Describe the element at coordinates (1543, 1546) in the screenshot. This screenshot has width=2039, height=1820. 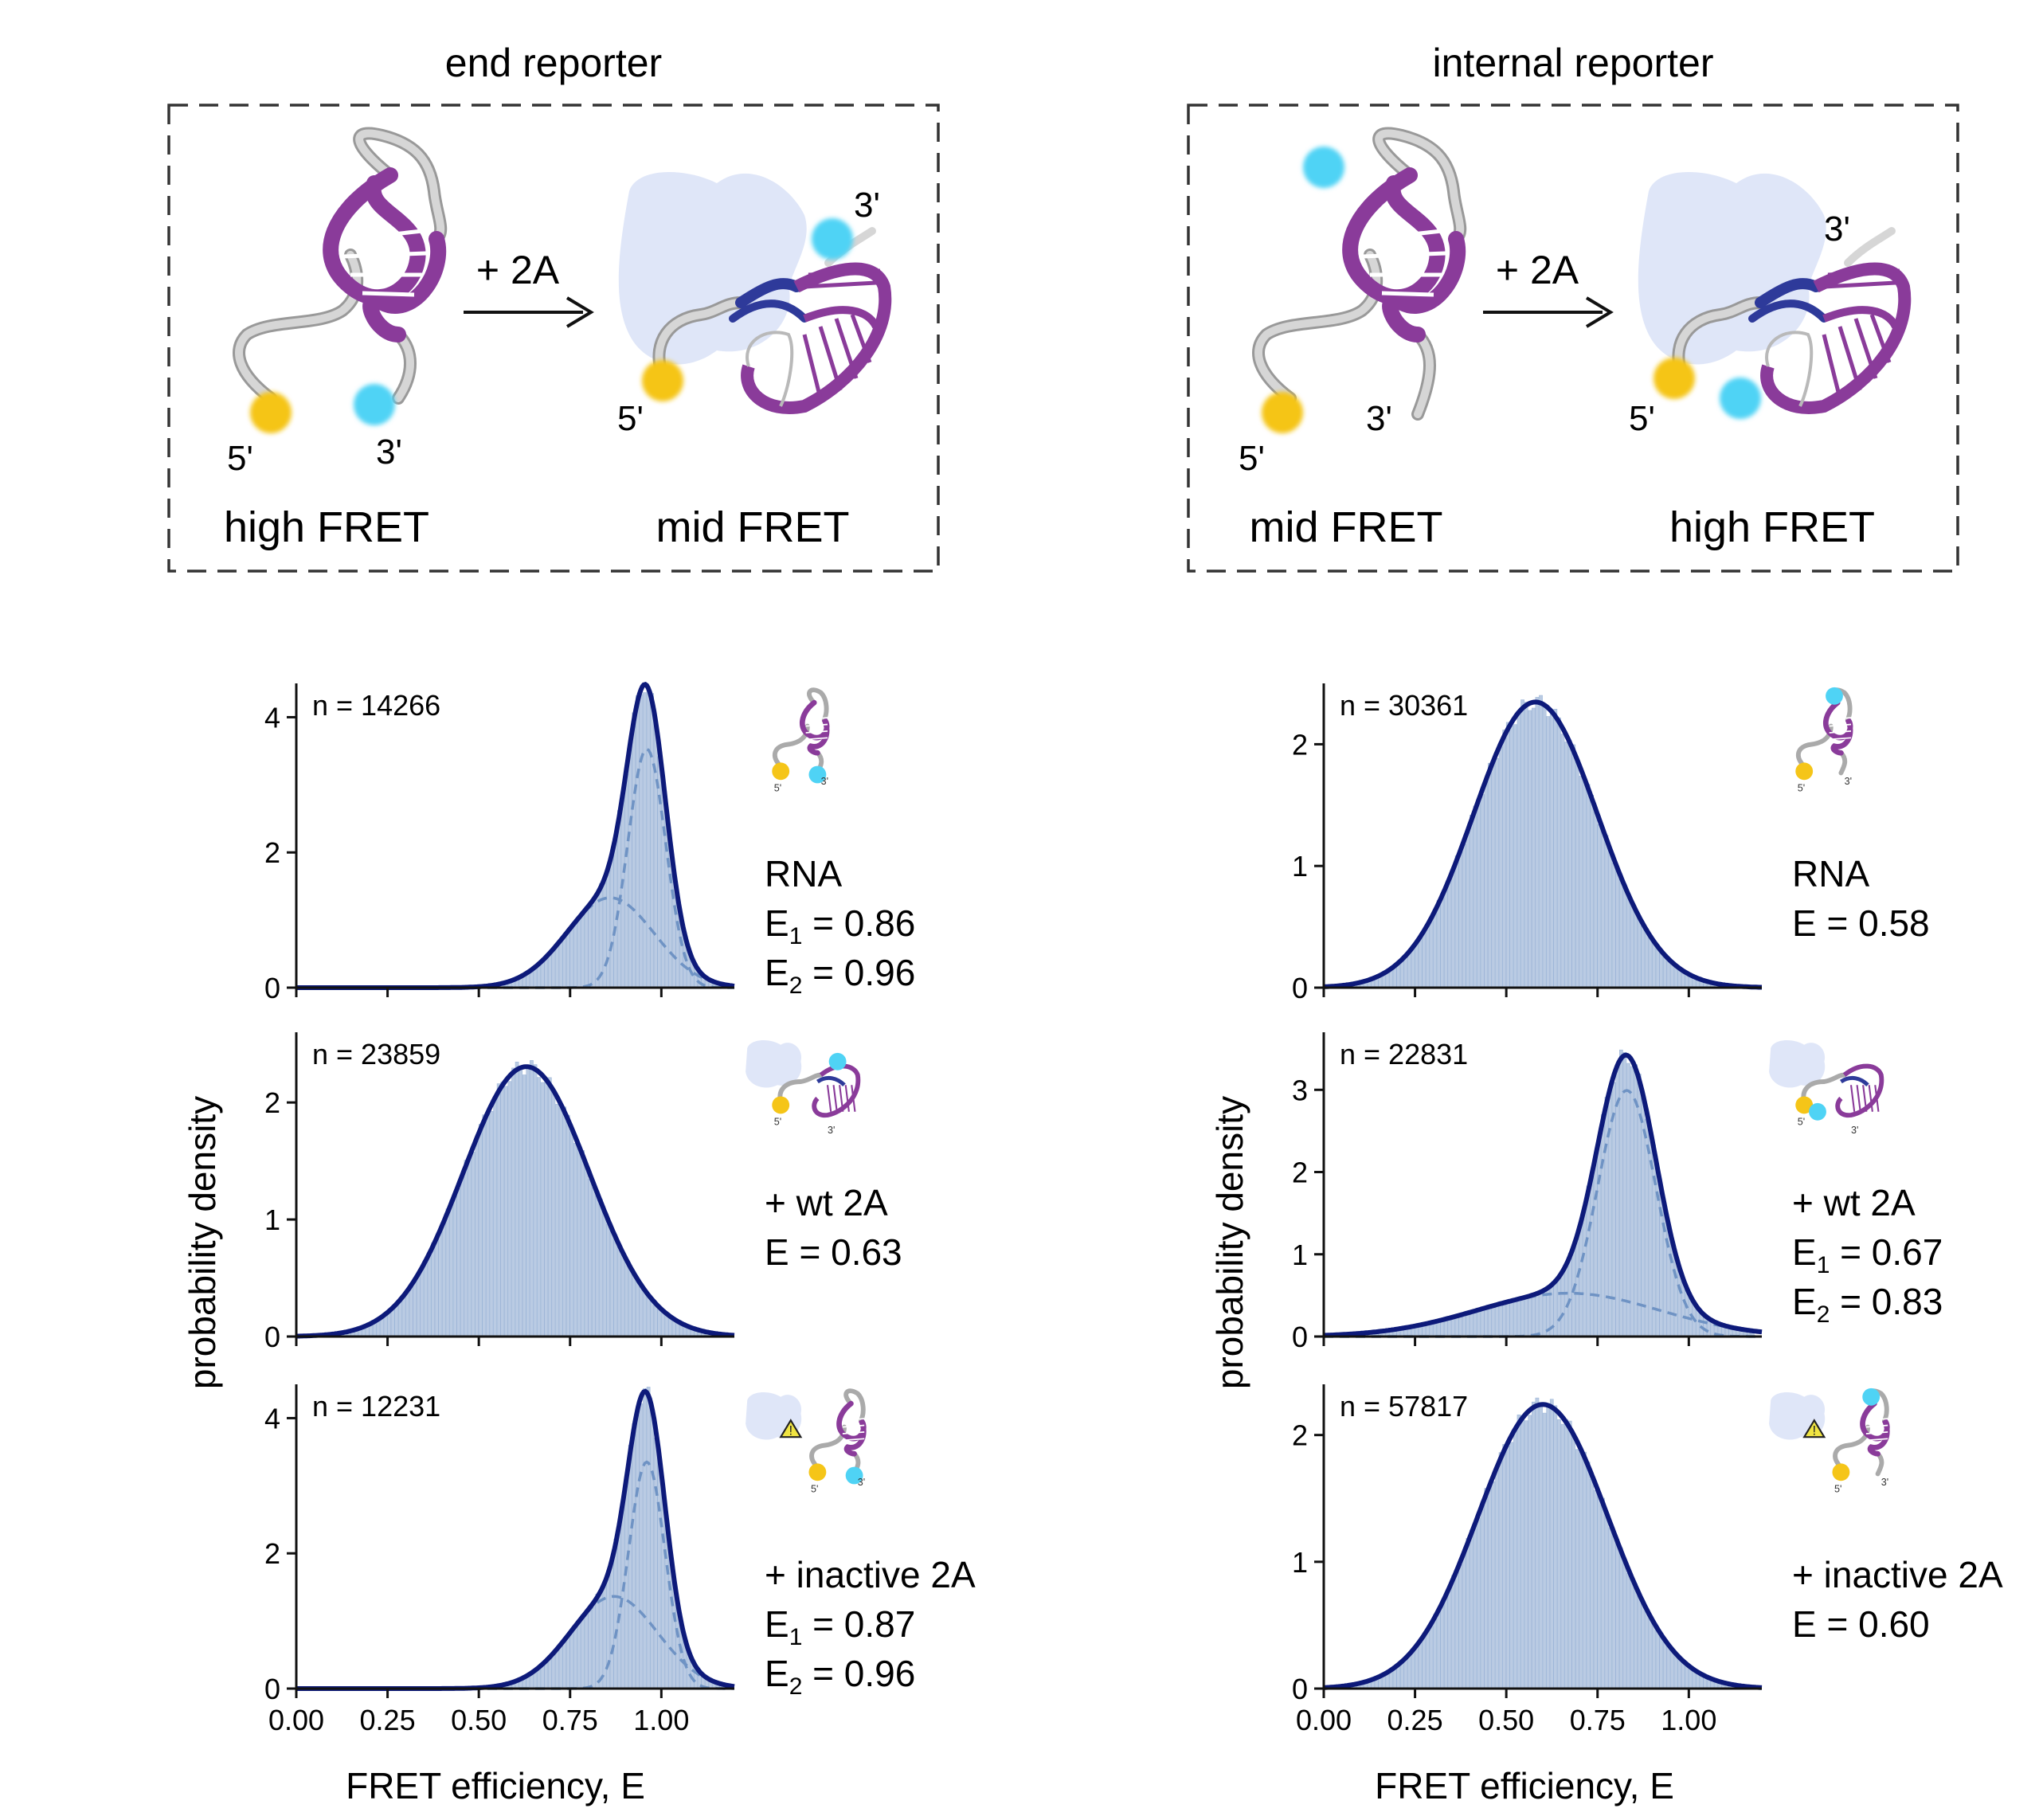
I see `fit-curve` at that location.